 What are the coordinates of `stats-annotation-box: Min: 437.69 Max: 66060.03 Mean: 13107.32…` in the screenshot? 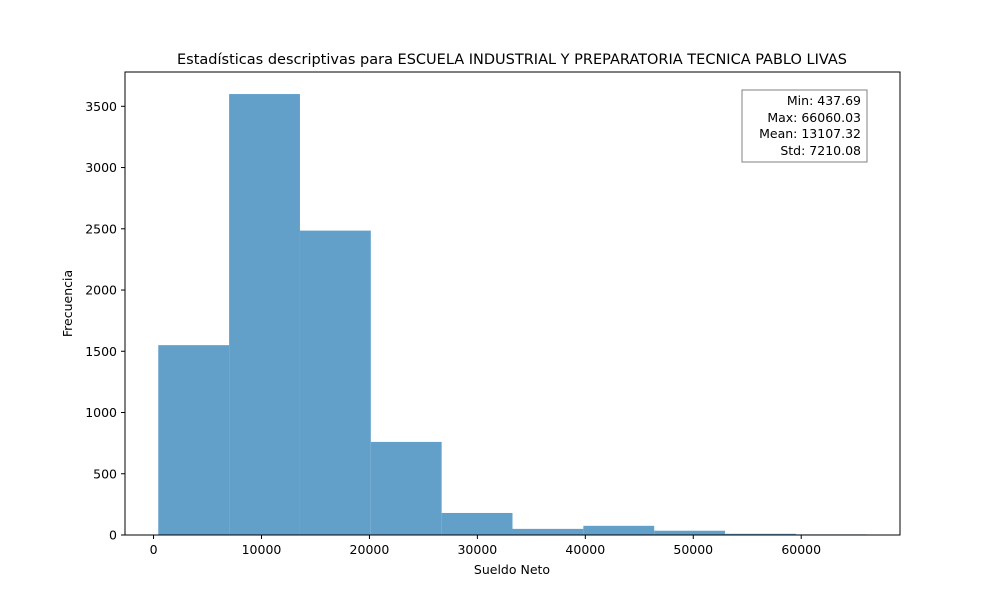 It's located at (804, 126).